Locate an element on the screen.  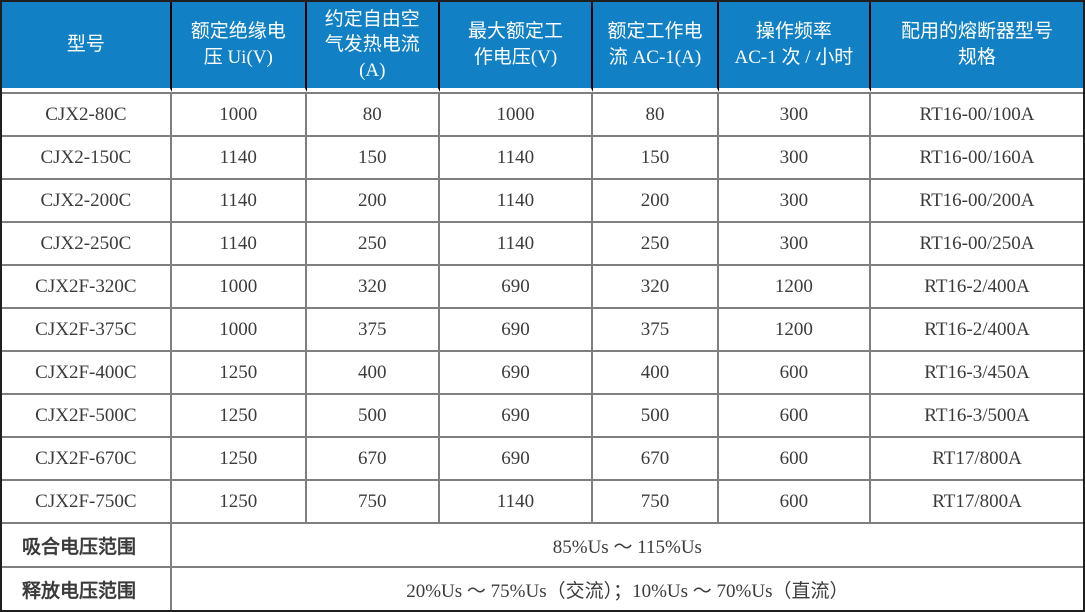
cell-thermal-current: 670 is located at coordinates (373, 459).